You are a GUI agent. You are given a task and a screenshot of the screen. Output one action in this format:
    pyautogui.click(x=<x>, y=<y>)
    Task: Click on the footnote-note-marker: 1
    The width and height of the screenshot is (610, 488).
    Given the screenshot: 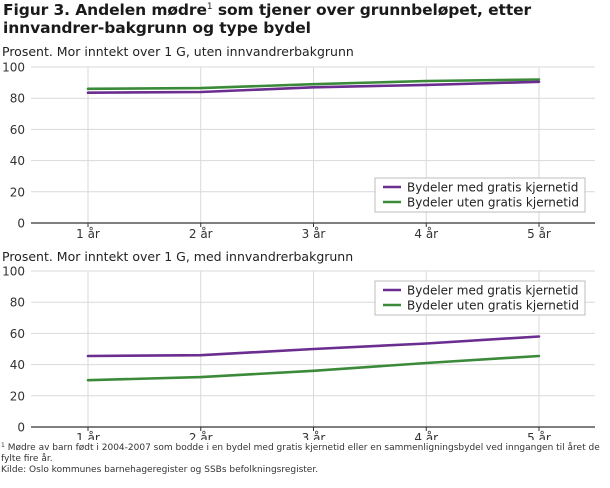 What is the action you would take?
    pyautogui.click(x=3, y=445)
    